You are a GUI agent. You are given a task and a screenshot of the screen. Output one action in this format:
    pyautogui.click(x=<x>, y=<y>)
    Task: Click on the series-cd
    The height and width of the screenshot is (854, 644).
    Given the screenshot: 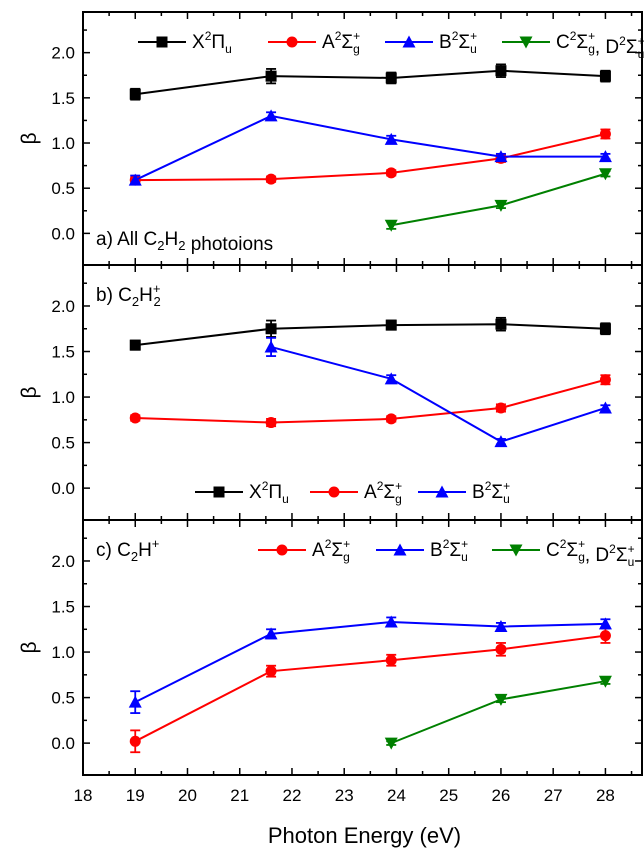 What is the action you would take?
    pyautogui.click(x=498, y=200)
    